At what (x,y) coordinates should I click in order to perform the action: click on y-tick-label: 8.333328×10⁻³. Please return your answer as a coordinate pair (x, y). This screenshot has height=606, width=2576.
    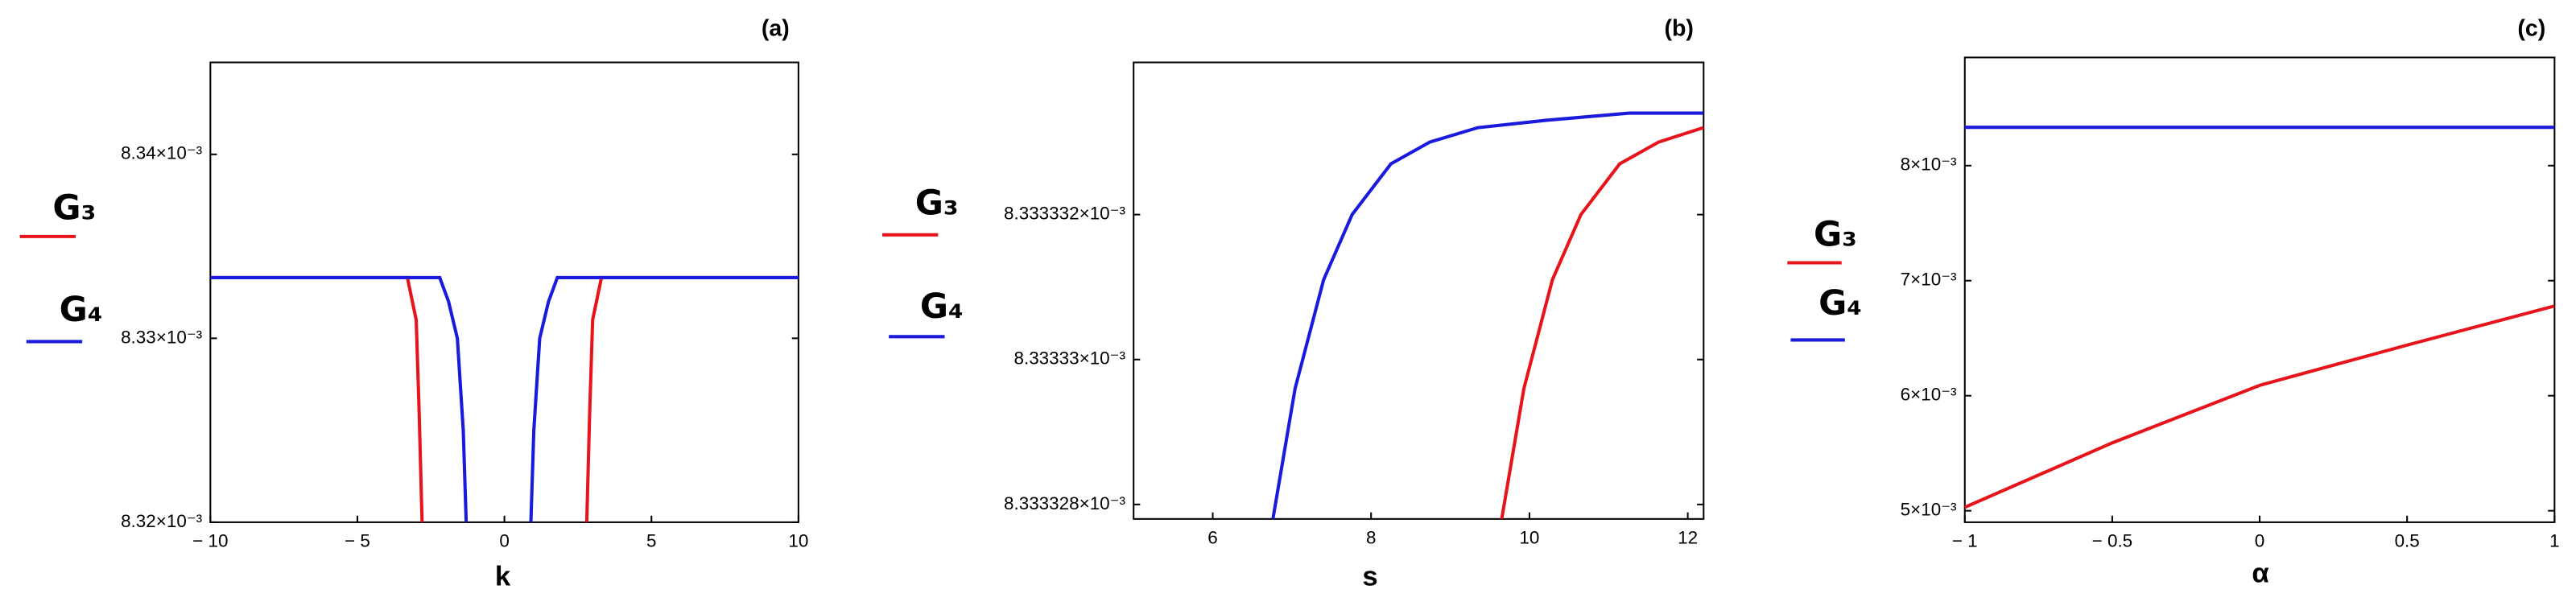
    Looking at the image, I should click on (1064, 503).